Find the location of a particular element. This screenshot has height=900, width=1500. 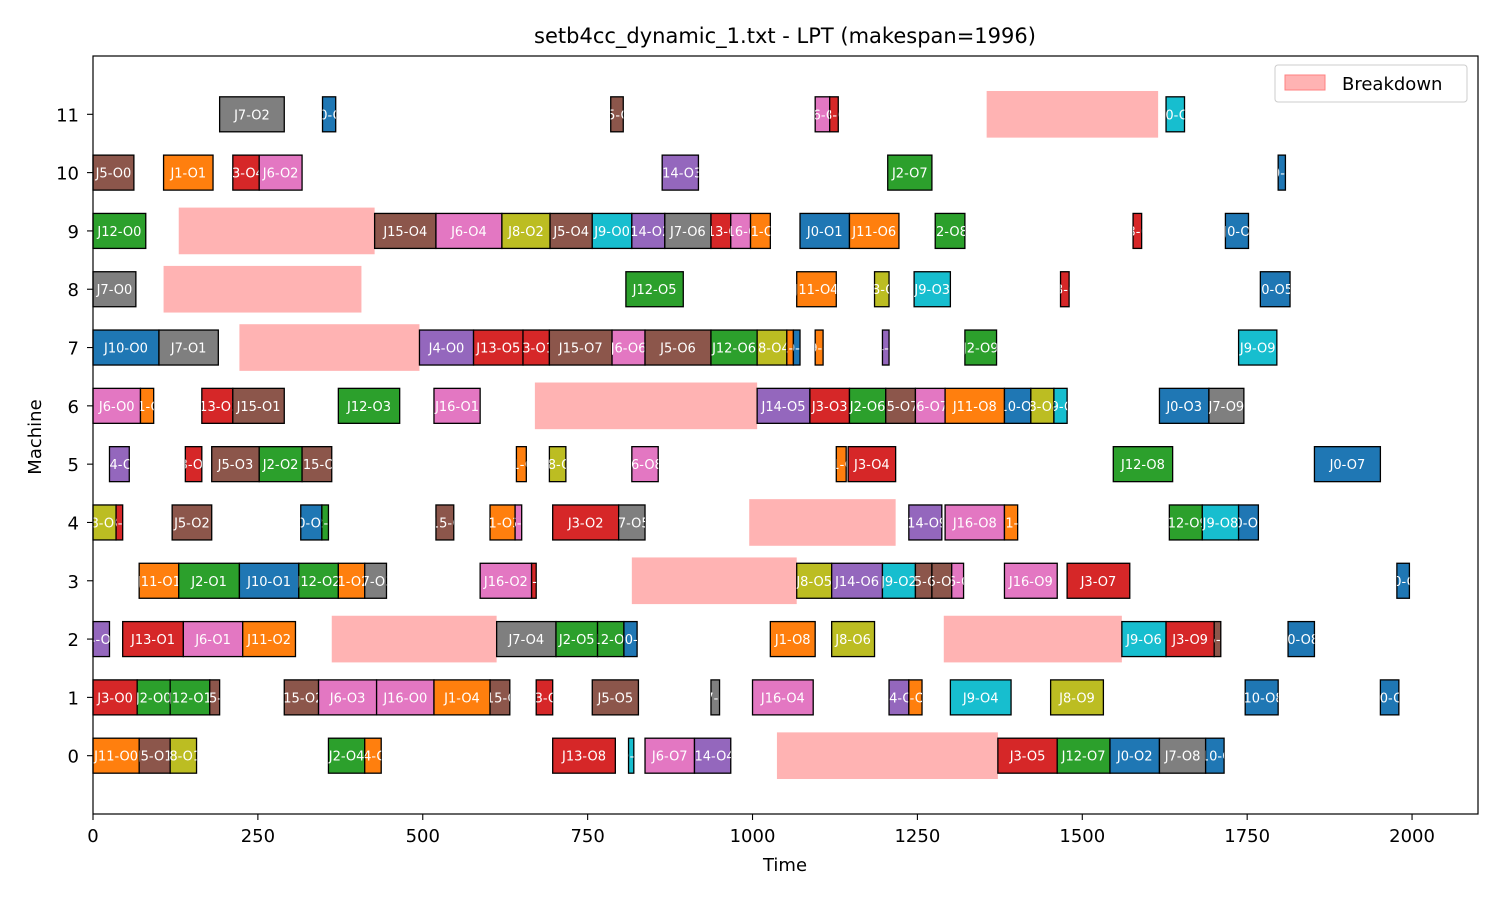

operation-label: J7-O4 is located at coordinates (525, 640).